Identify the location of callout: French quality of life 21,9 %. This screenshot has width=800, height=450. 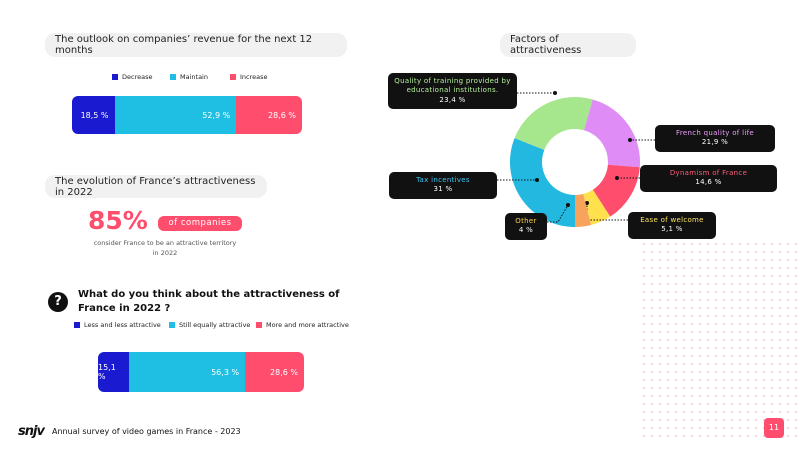
(715, 138).